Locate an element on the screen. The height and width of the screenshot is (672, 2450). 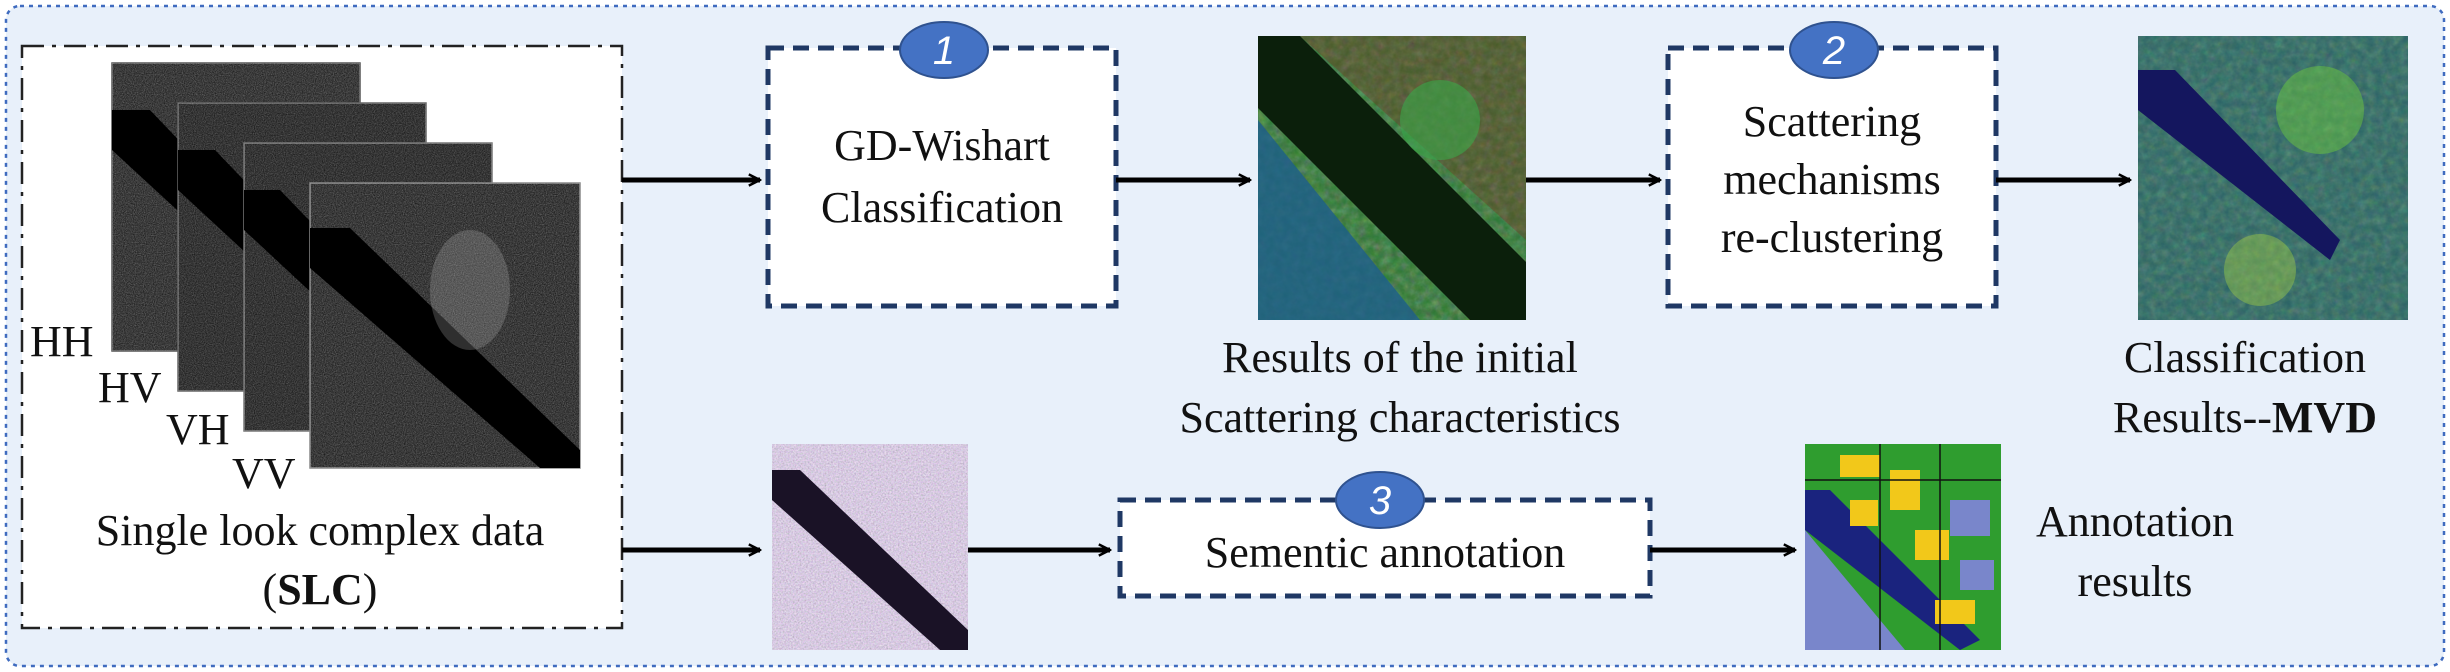
step-1-box is located at coordinates (942, 177).